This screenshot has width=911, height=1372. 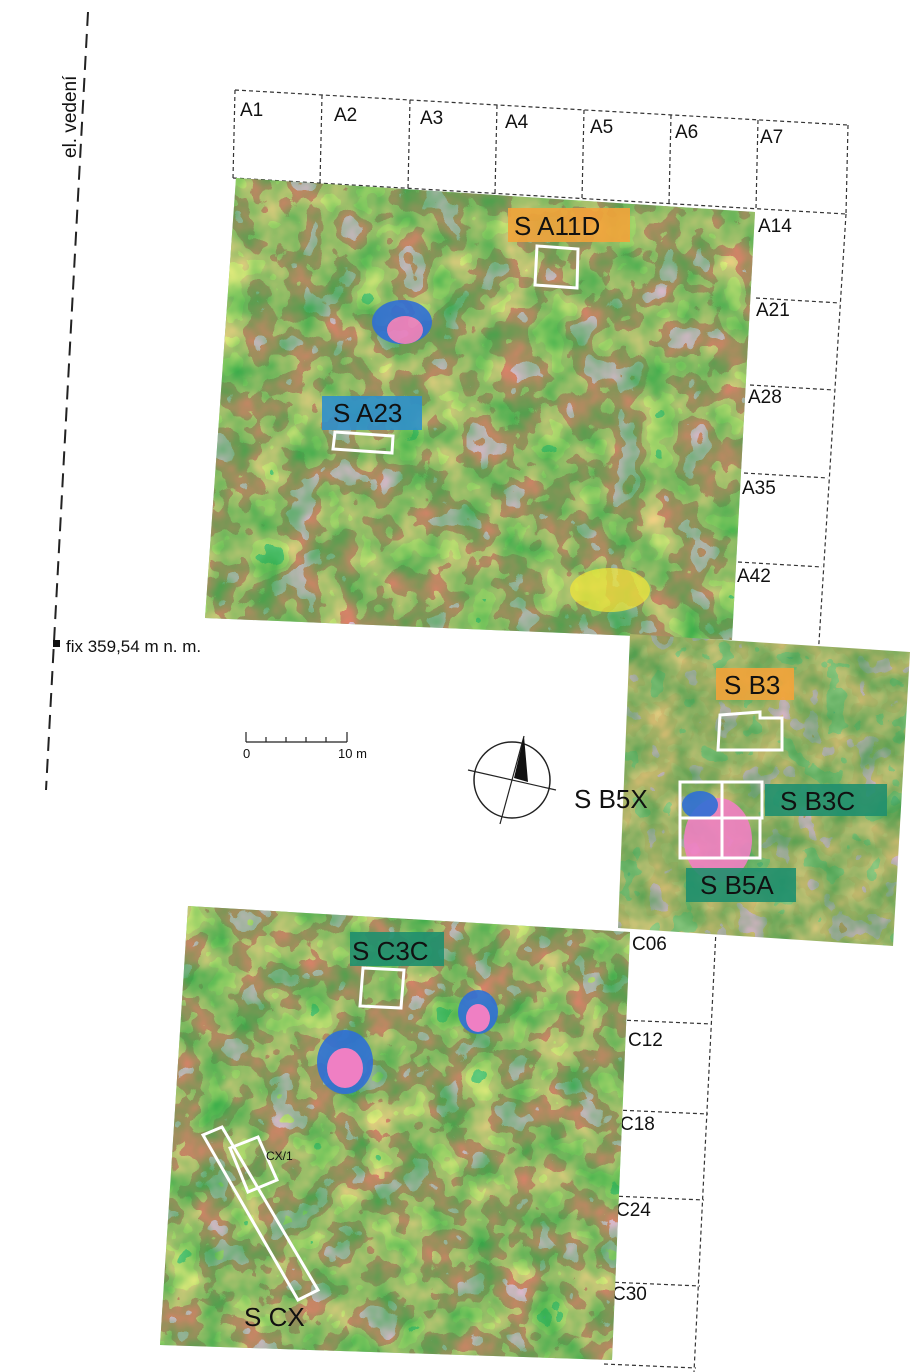 What do you see at coordinates (274, 1317) in the screenshot?
I see `section-label-cx: S CX` at bounding box center [274, 1317].